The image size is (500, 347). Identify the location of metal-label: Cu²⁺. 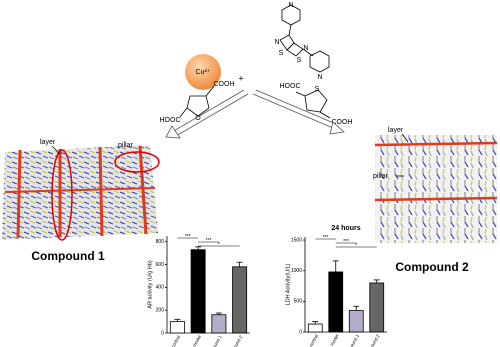
(203, 72).